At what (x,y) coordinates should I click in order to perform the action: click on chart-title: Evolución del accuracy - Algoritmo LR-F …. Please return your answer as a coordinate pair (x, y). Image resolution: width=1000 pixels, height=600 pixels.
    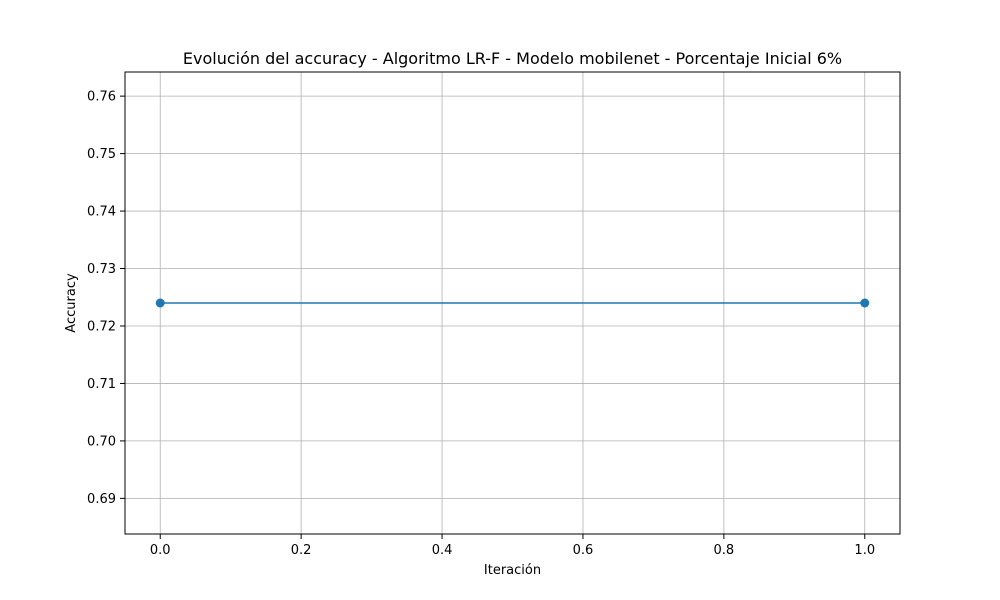
    Looking at the image, I should click on (512, 58).